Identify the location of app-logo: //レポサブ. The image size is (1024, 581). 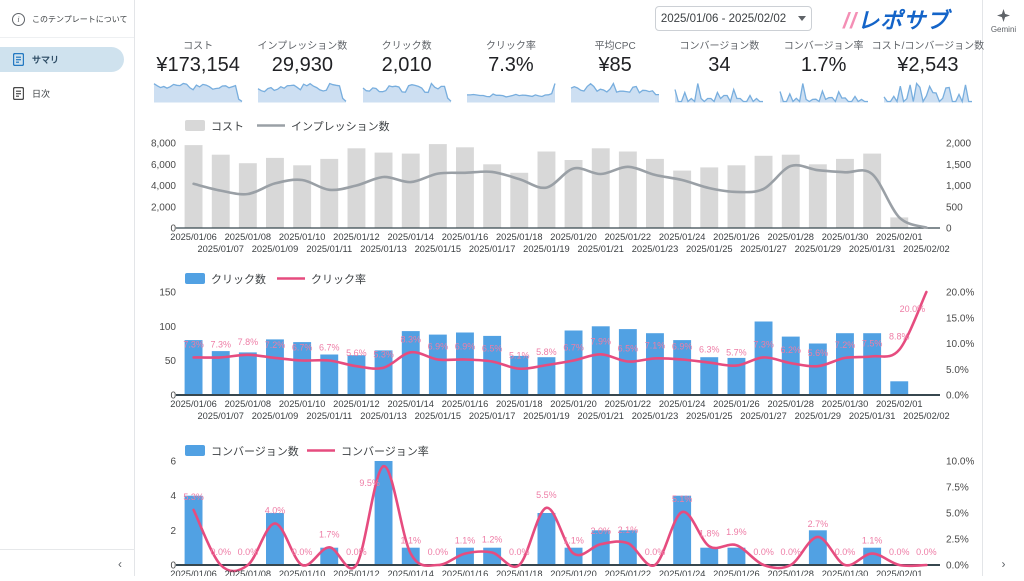
(896, 19).